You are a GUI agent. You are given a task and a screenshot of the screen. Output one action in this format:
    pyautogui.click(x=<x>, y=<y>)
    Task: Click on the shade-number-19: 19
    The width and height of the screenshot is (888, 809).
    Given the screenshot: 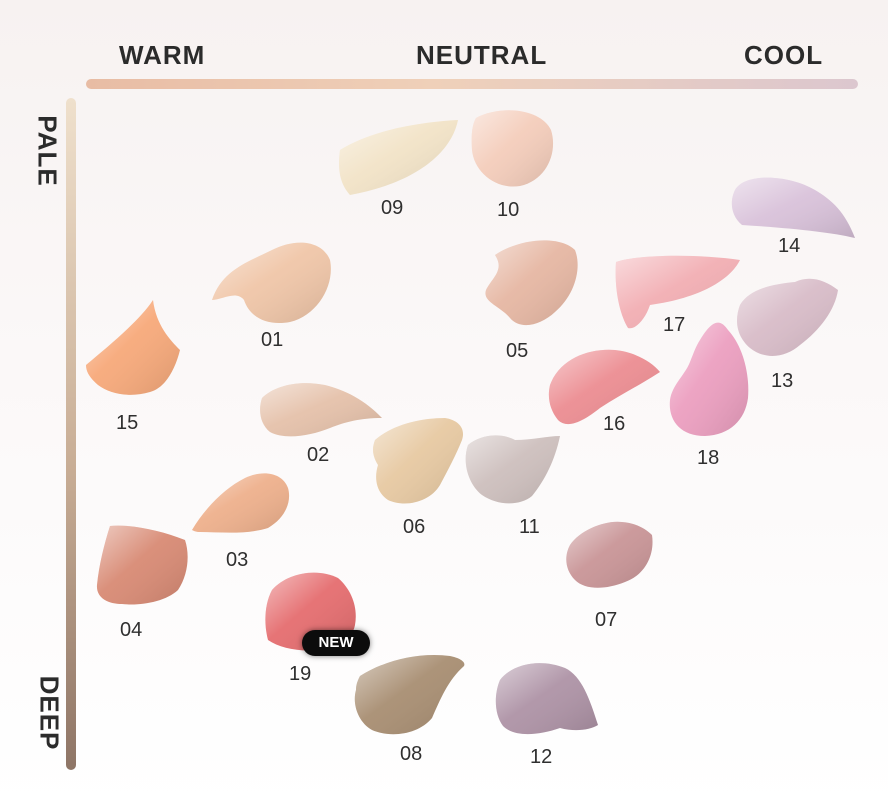 What is the action you would take?
    pyautogui.click(x=300, y=674)
    